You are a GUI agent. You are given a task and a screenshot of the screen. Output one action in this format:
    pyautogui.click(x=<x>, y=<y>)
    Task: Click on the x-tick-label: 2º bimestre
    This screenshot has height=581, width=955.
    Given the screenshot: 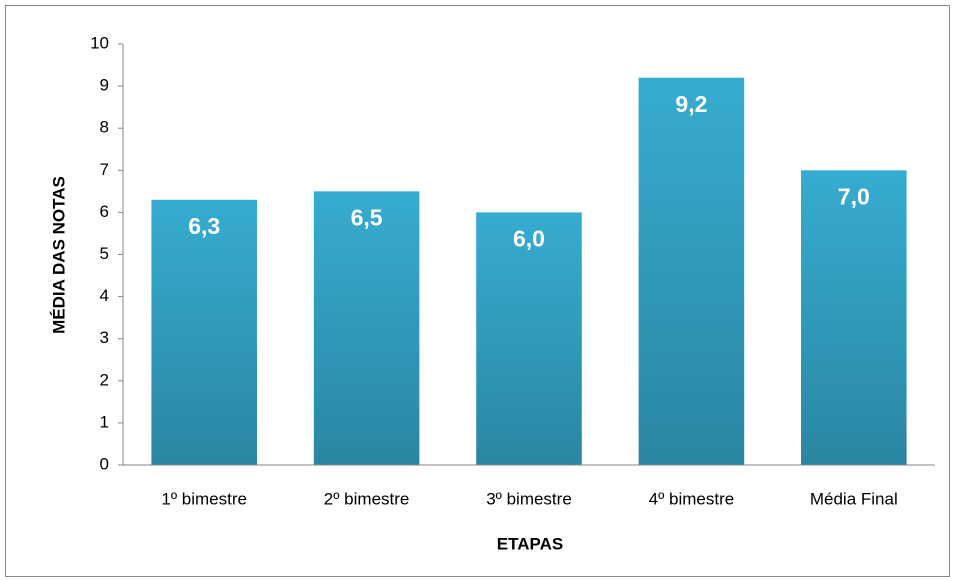 What is the action you would take?
    pyautogui.click(x=367, y=498)
    